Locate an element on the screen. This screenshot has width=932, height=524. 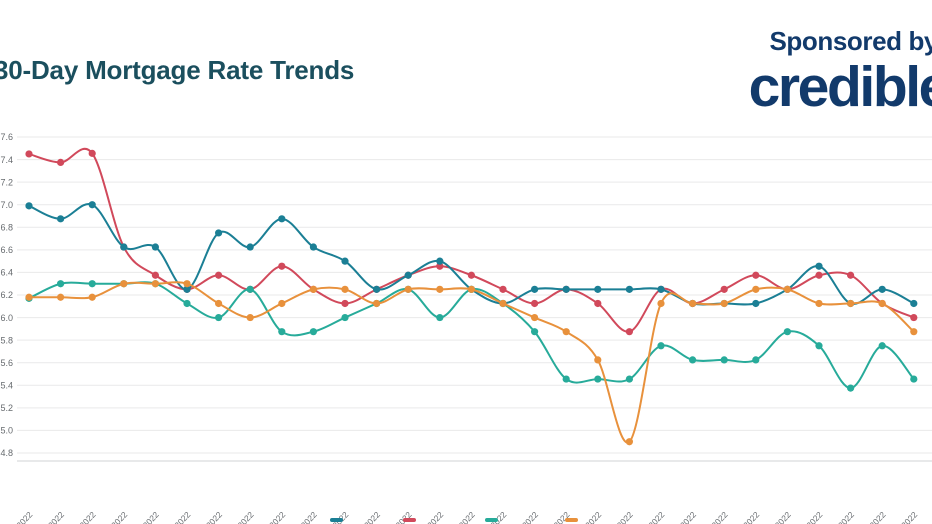
credible-logo: credible is located at coordinates (840, 87).